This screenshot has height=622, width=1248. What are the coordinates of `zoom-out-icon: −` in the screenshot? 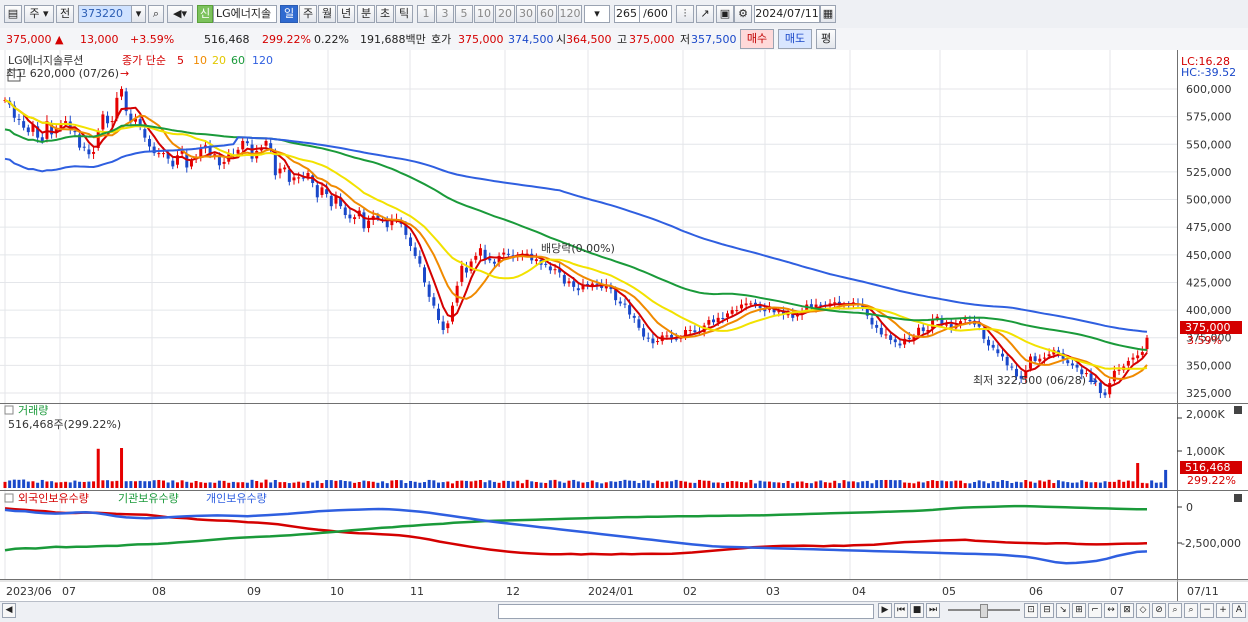 It's located at (1207, 610).